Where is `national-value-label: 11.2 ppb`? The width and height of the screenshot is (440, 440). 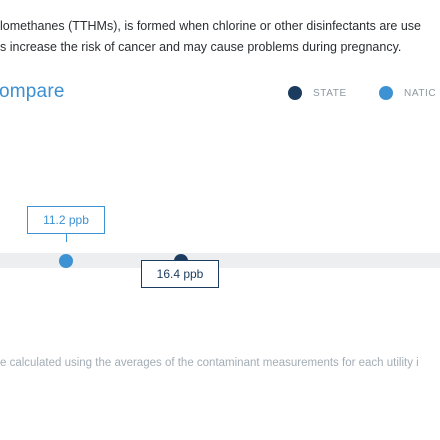
national-value-label: 11.2 ppb is located at coordinates (66, 220).